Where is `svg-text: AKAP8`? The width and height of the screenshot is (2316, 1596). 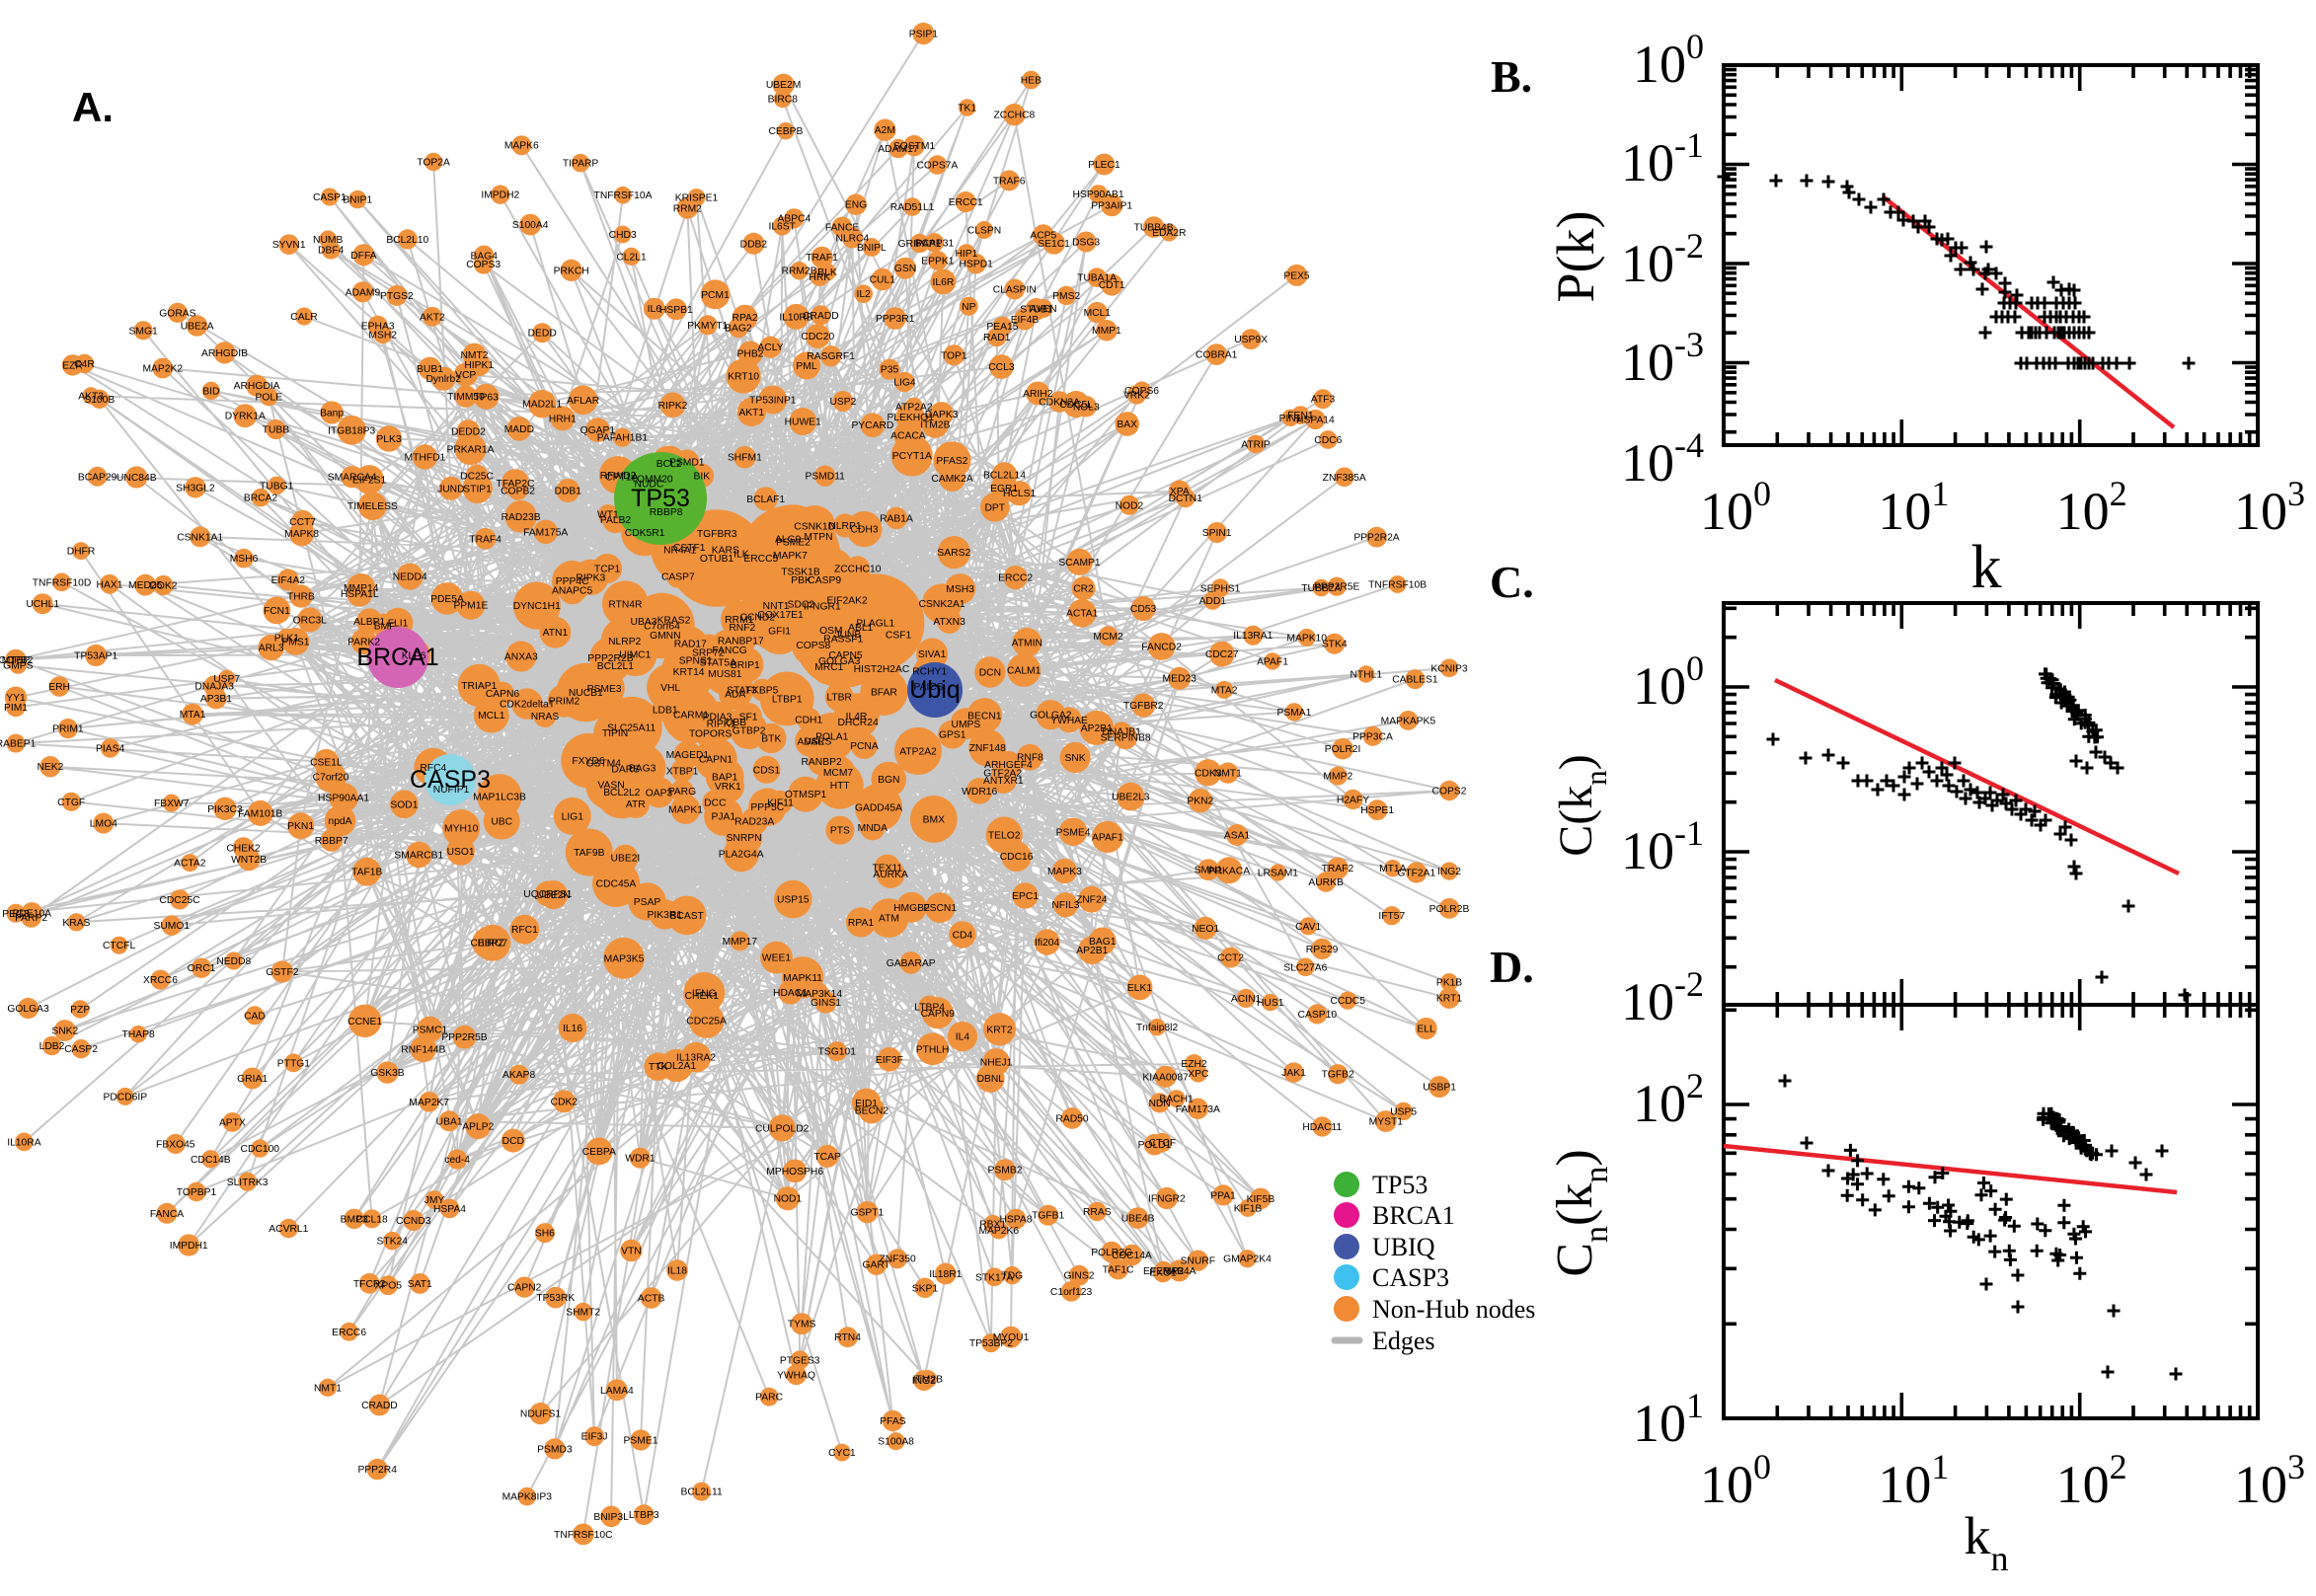 svg-text: AKAP8 is located at coordinates (518, 1075).